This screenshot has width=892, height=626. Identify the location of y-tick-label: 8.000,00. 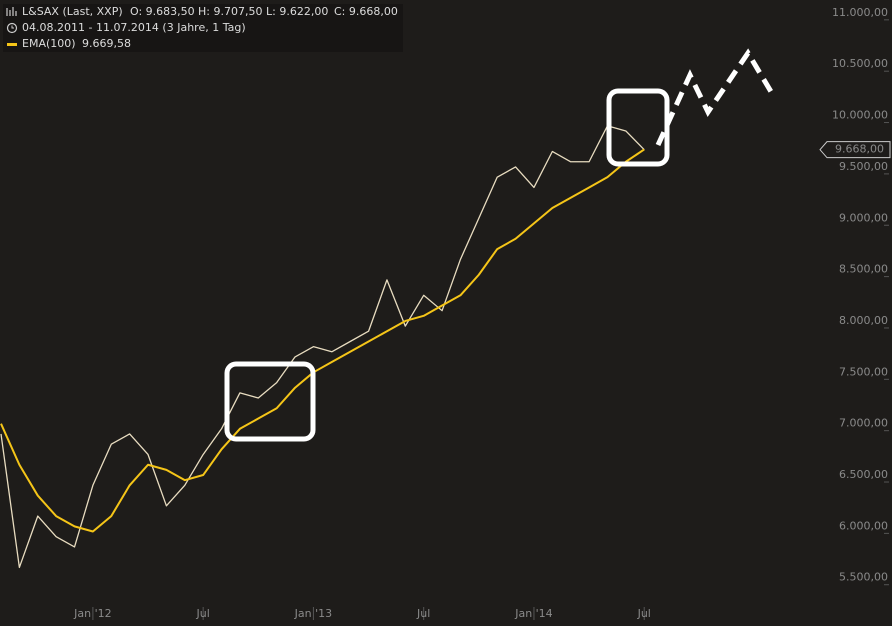
(863, 320).